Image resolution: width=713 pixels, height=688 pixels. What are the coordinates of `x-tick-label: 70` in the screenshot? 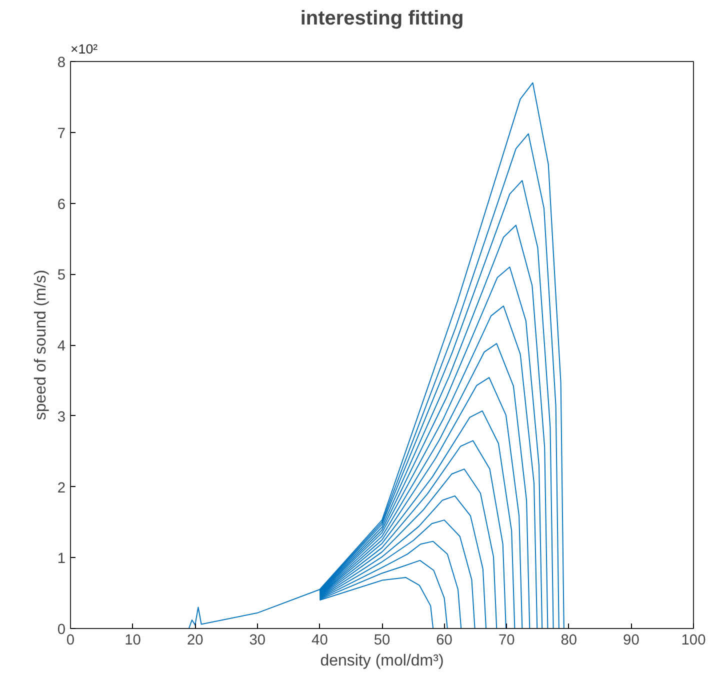 It's located at (506, 640).